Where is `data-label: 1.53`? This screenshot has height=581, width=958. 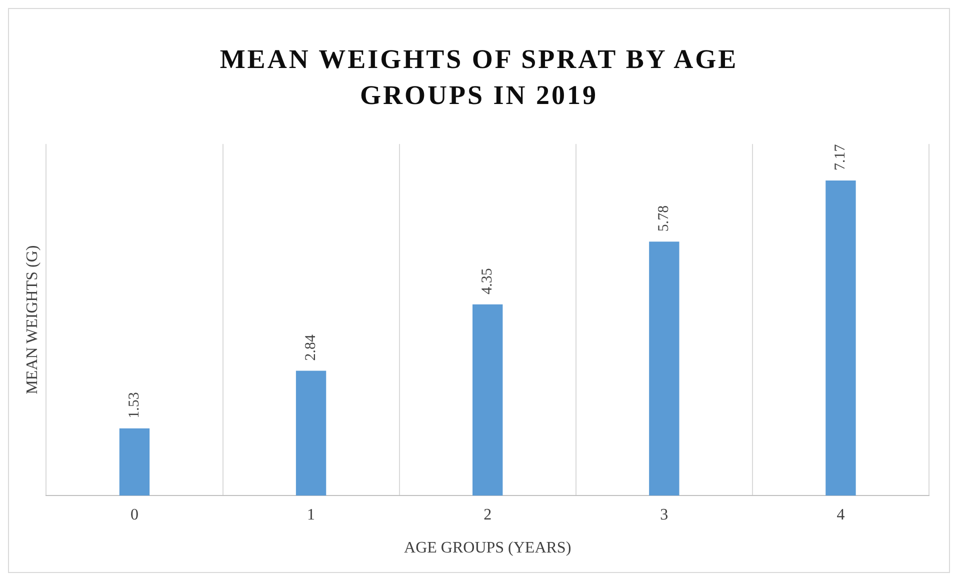
data-label: 1.53 is located at coordinates (134, 405).